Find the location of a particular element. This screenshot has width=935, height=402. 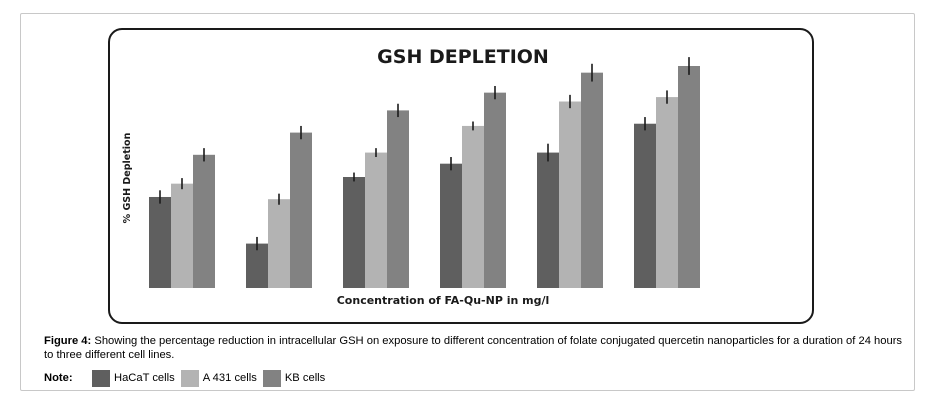

legend-swatch-hacat is located at coordinates (101, 378).